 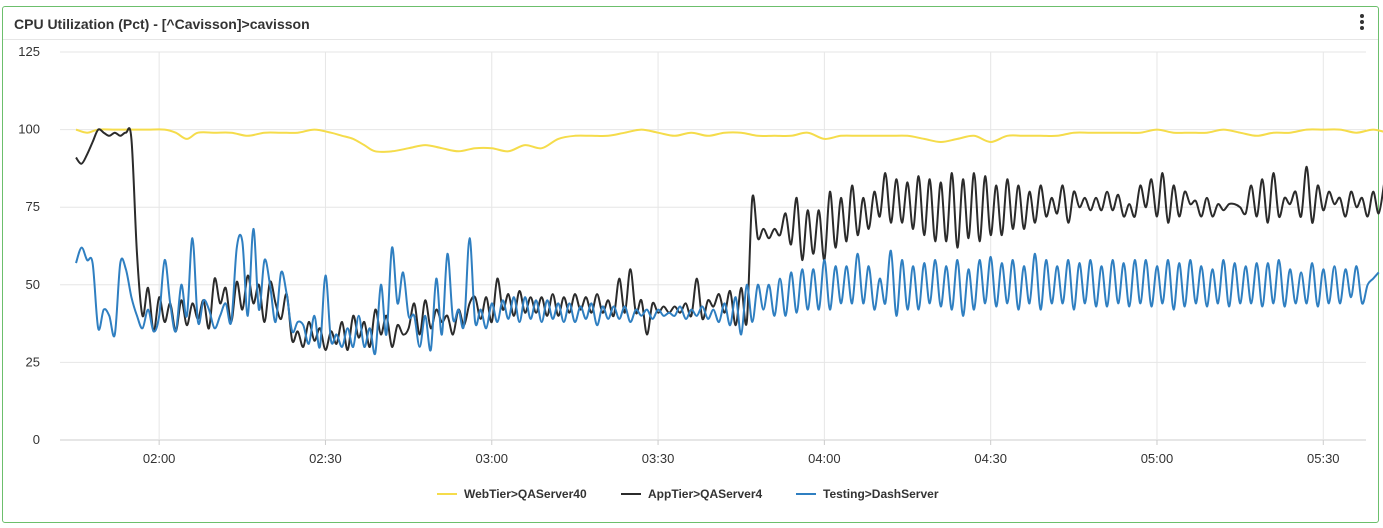 I want to click on x-axis: 02:00 02:30 03:00 03:30 04:00 04:30 05:00 05:30, so click(x=741, y=453).